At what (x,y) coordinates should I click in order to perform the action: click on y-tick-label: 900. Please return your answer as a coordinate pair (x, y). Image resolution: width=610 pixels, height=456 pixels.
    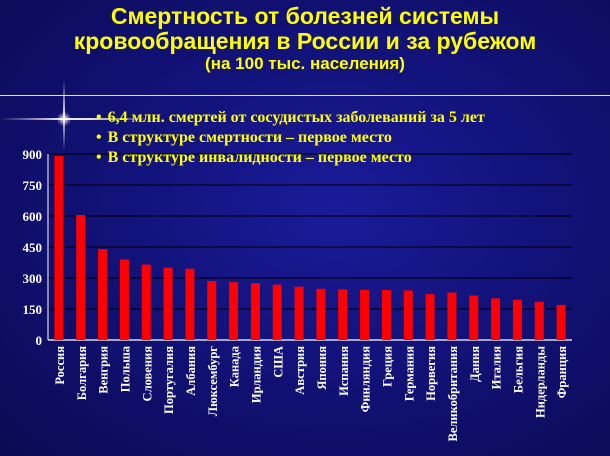
    Looking at the image, I should click on (33, 154).